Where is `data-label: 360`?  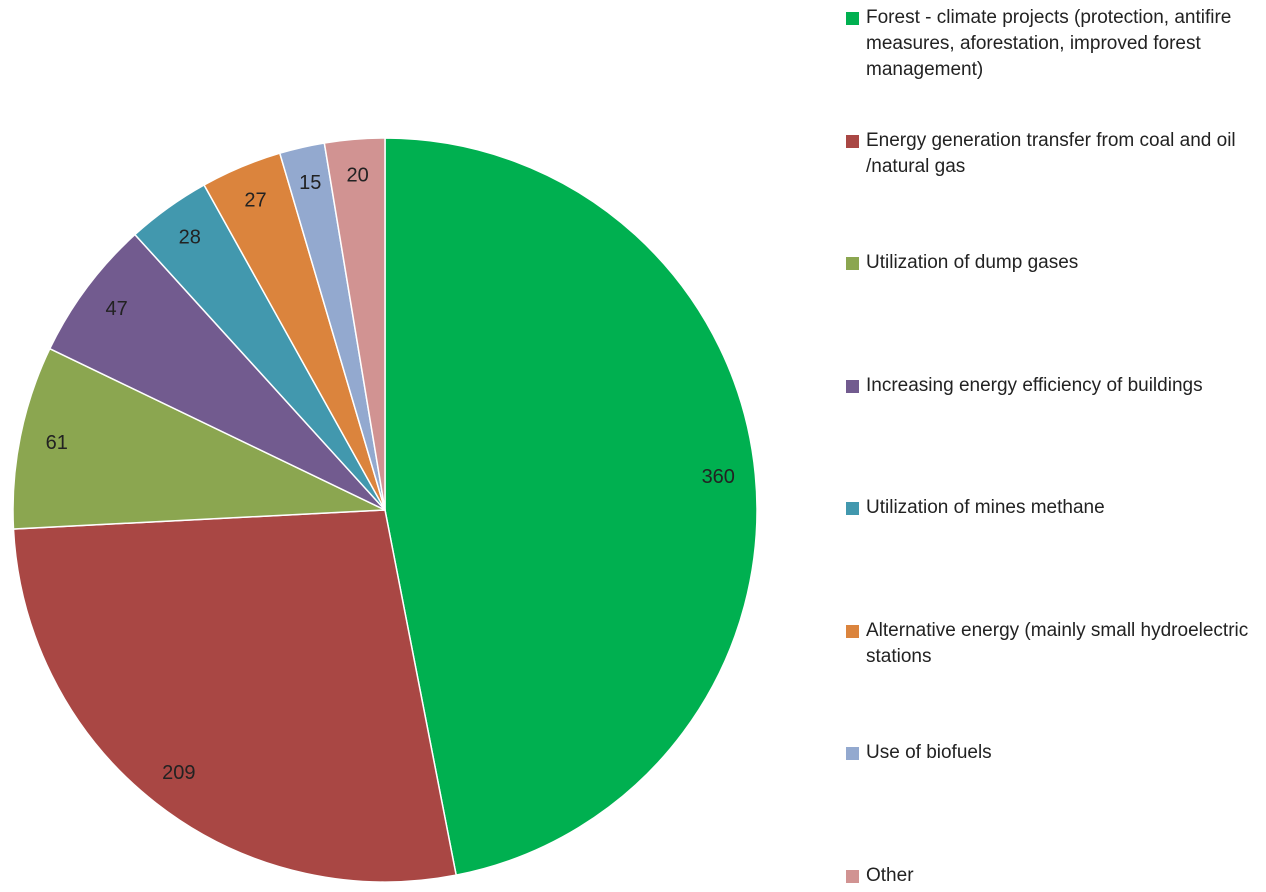 data-label: 360 is located at coordinates (718, 477).